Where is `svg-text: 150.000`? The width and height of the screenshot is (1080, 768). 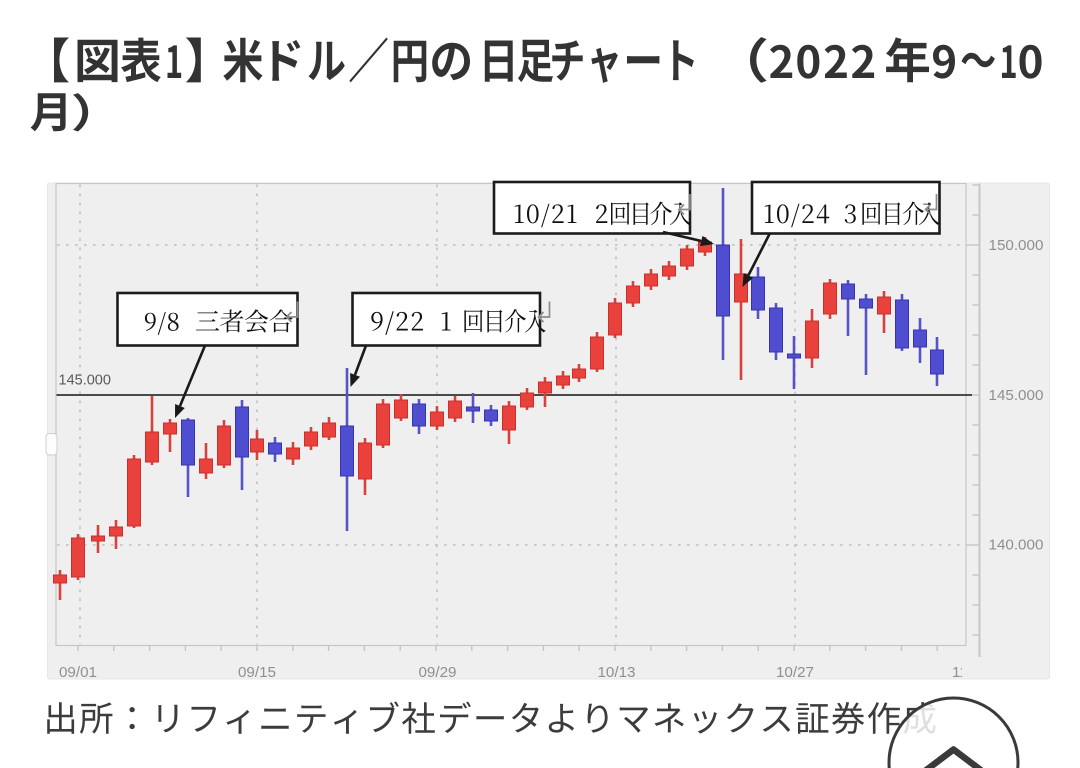
svg-text: 150.000 is located at coordinates (1016, 245).